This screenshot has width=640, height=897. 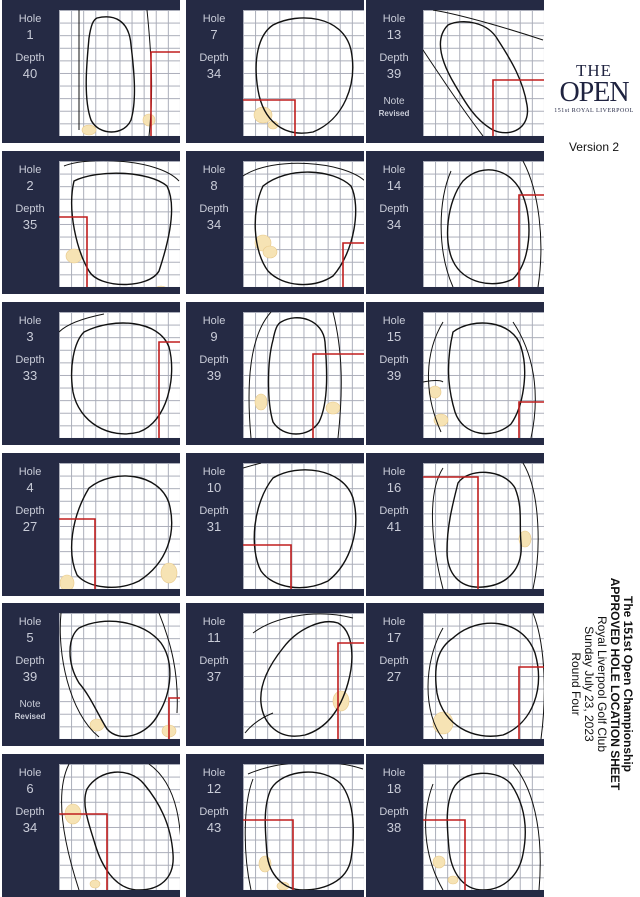 I want to click on hole-number: 11, so click(x=214, y=637).